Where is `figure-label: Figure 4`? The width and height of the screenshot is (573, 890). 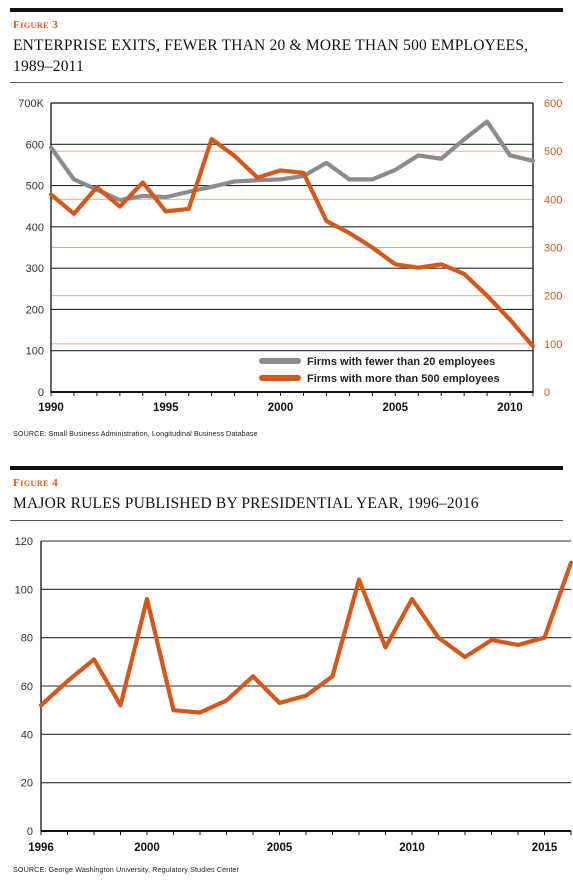
figure-label: Figure 4 is located at coordinates (36, 483).